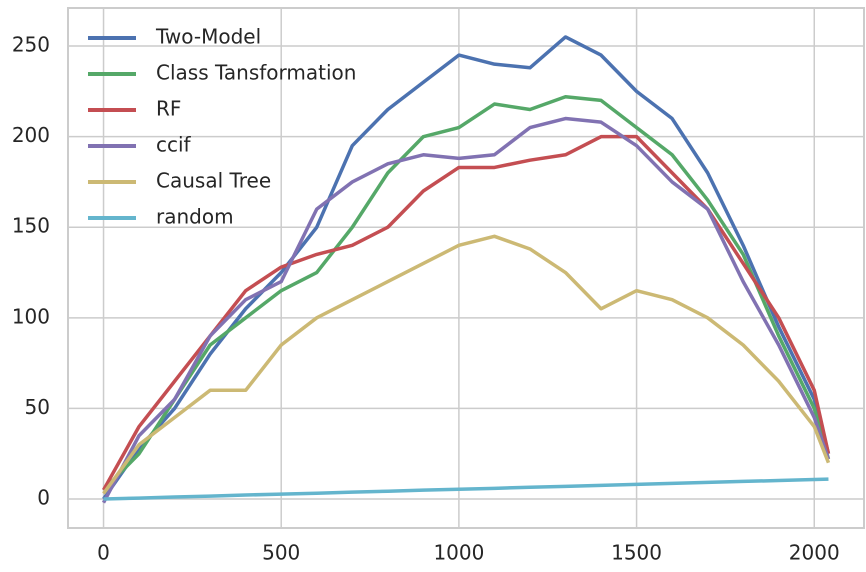 The image size is (866, 572). What do you see at coordinates (37, 407) in the screenshot?
I see `y-tick-label: 50` at bounding box center [37, 407].